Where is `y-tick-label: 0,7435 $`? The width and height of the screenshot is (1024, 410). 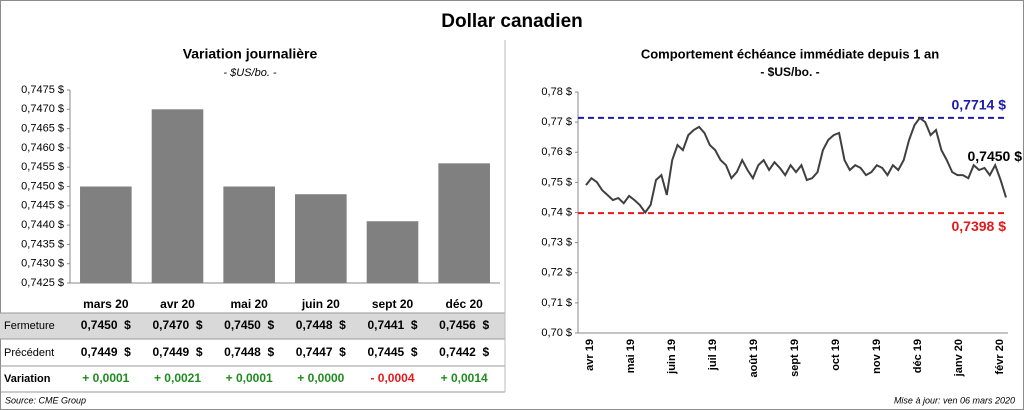 y-tick-label: 0,7435 $ is located at coordinates (42, 244).